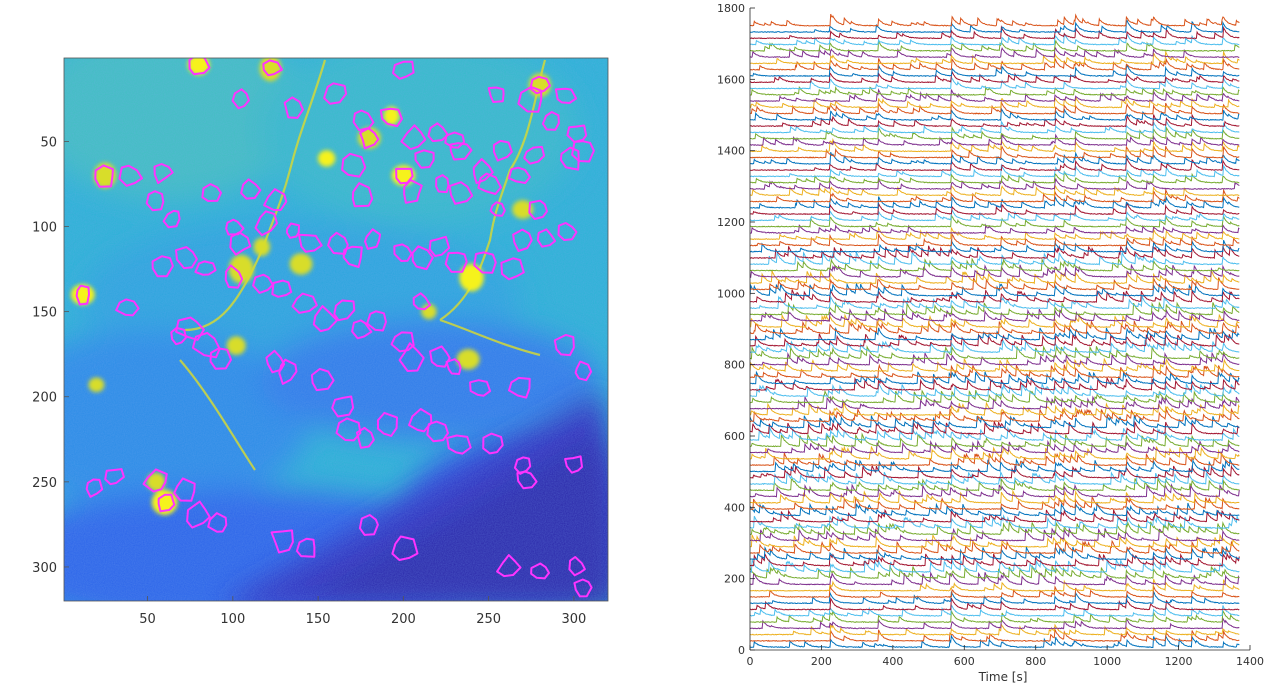 Image resolution: width=1280 pixels, height=689 pixels. I want to click on x-tick-label: 300, so click(573, 619).